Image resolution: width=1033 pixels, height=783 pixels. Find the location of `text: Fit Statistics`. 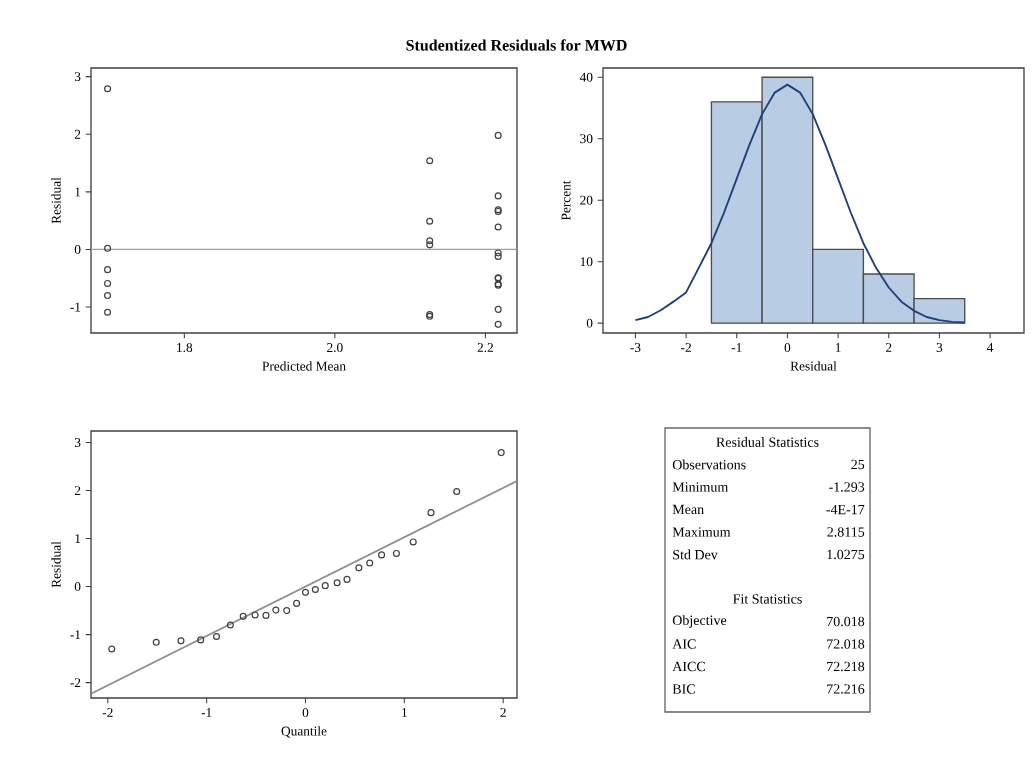

text: Fit Statistics is located at coordinates (767, 599).